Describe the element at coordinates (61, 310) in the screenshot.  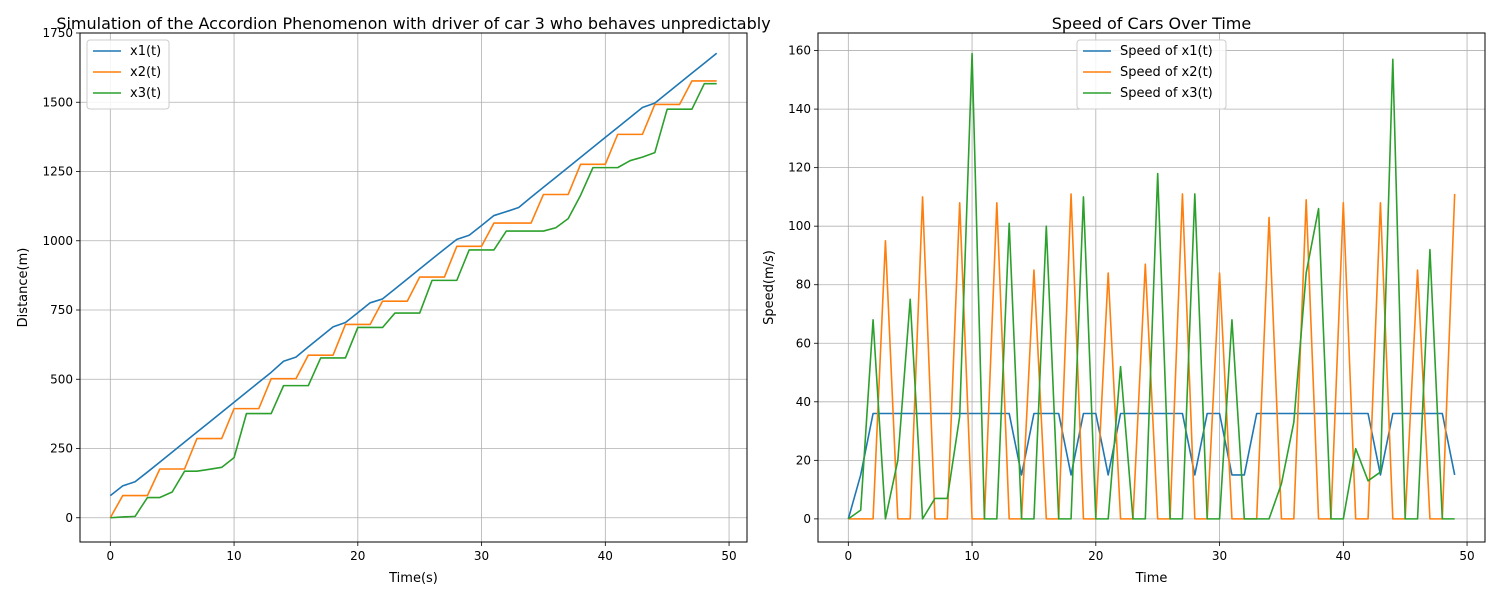
I see `y-tick-label: 750` at that location.